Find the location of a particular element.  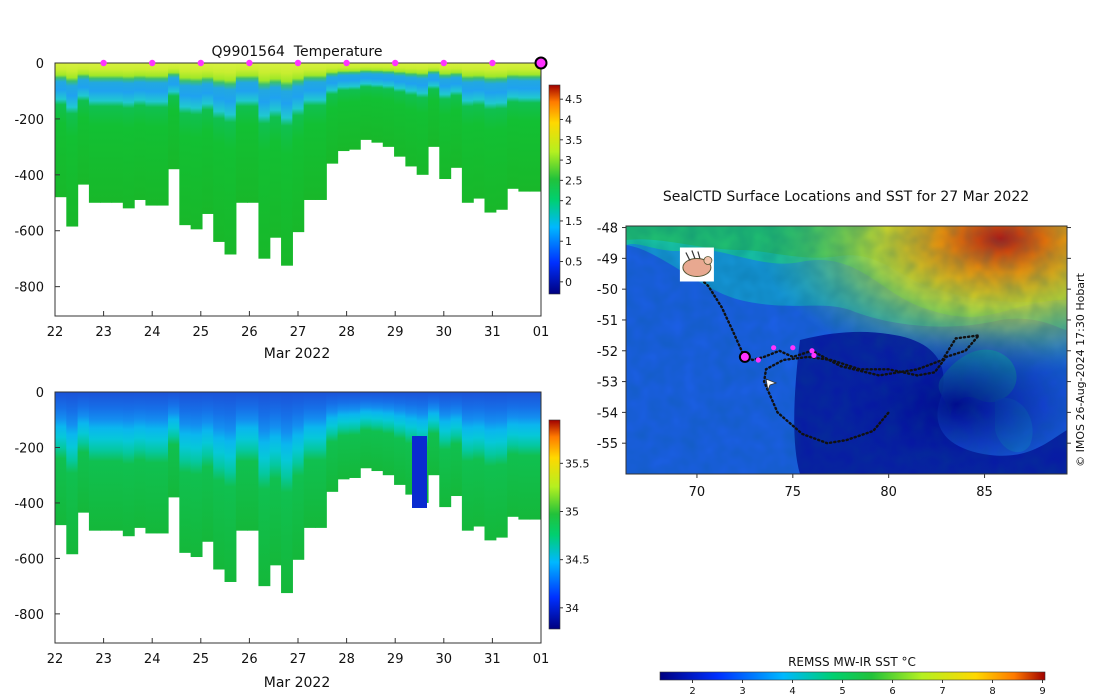

temperature-x-tick-label: 24 is located at coordinates (152, 332).